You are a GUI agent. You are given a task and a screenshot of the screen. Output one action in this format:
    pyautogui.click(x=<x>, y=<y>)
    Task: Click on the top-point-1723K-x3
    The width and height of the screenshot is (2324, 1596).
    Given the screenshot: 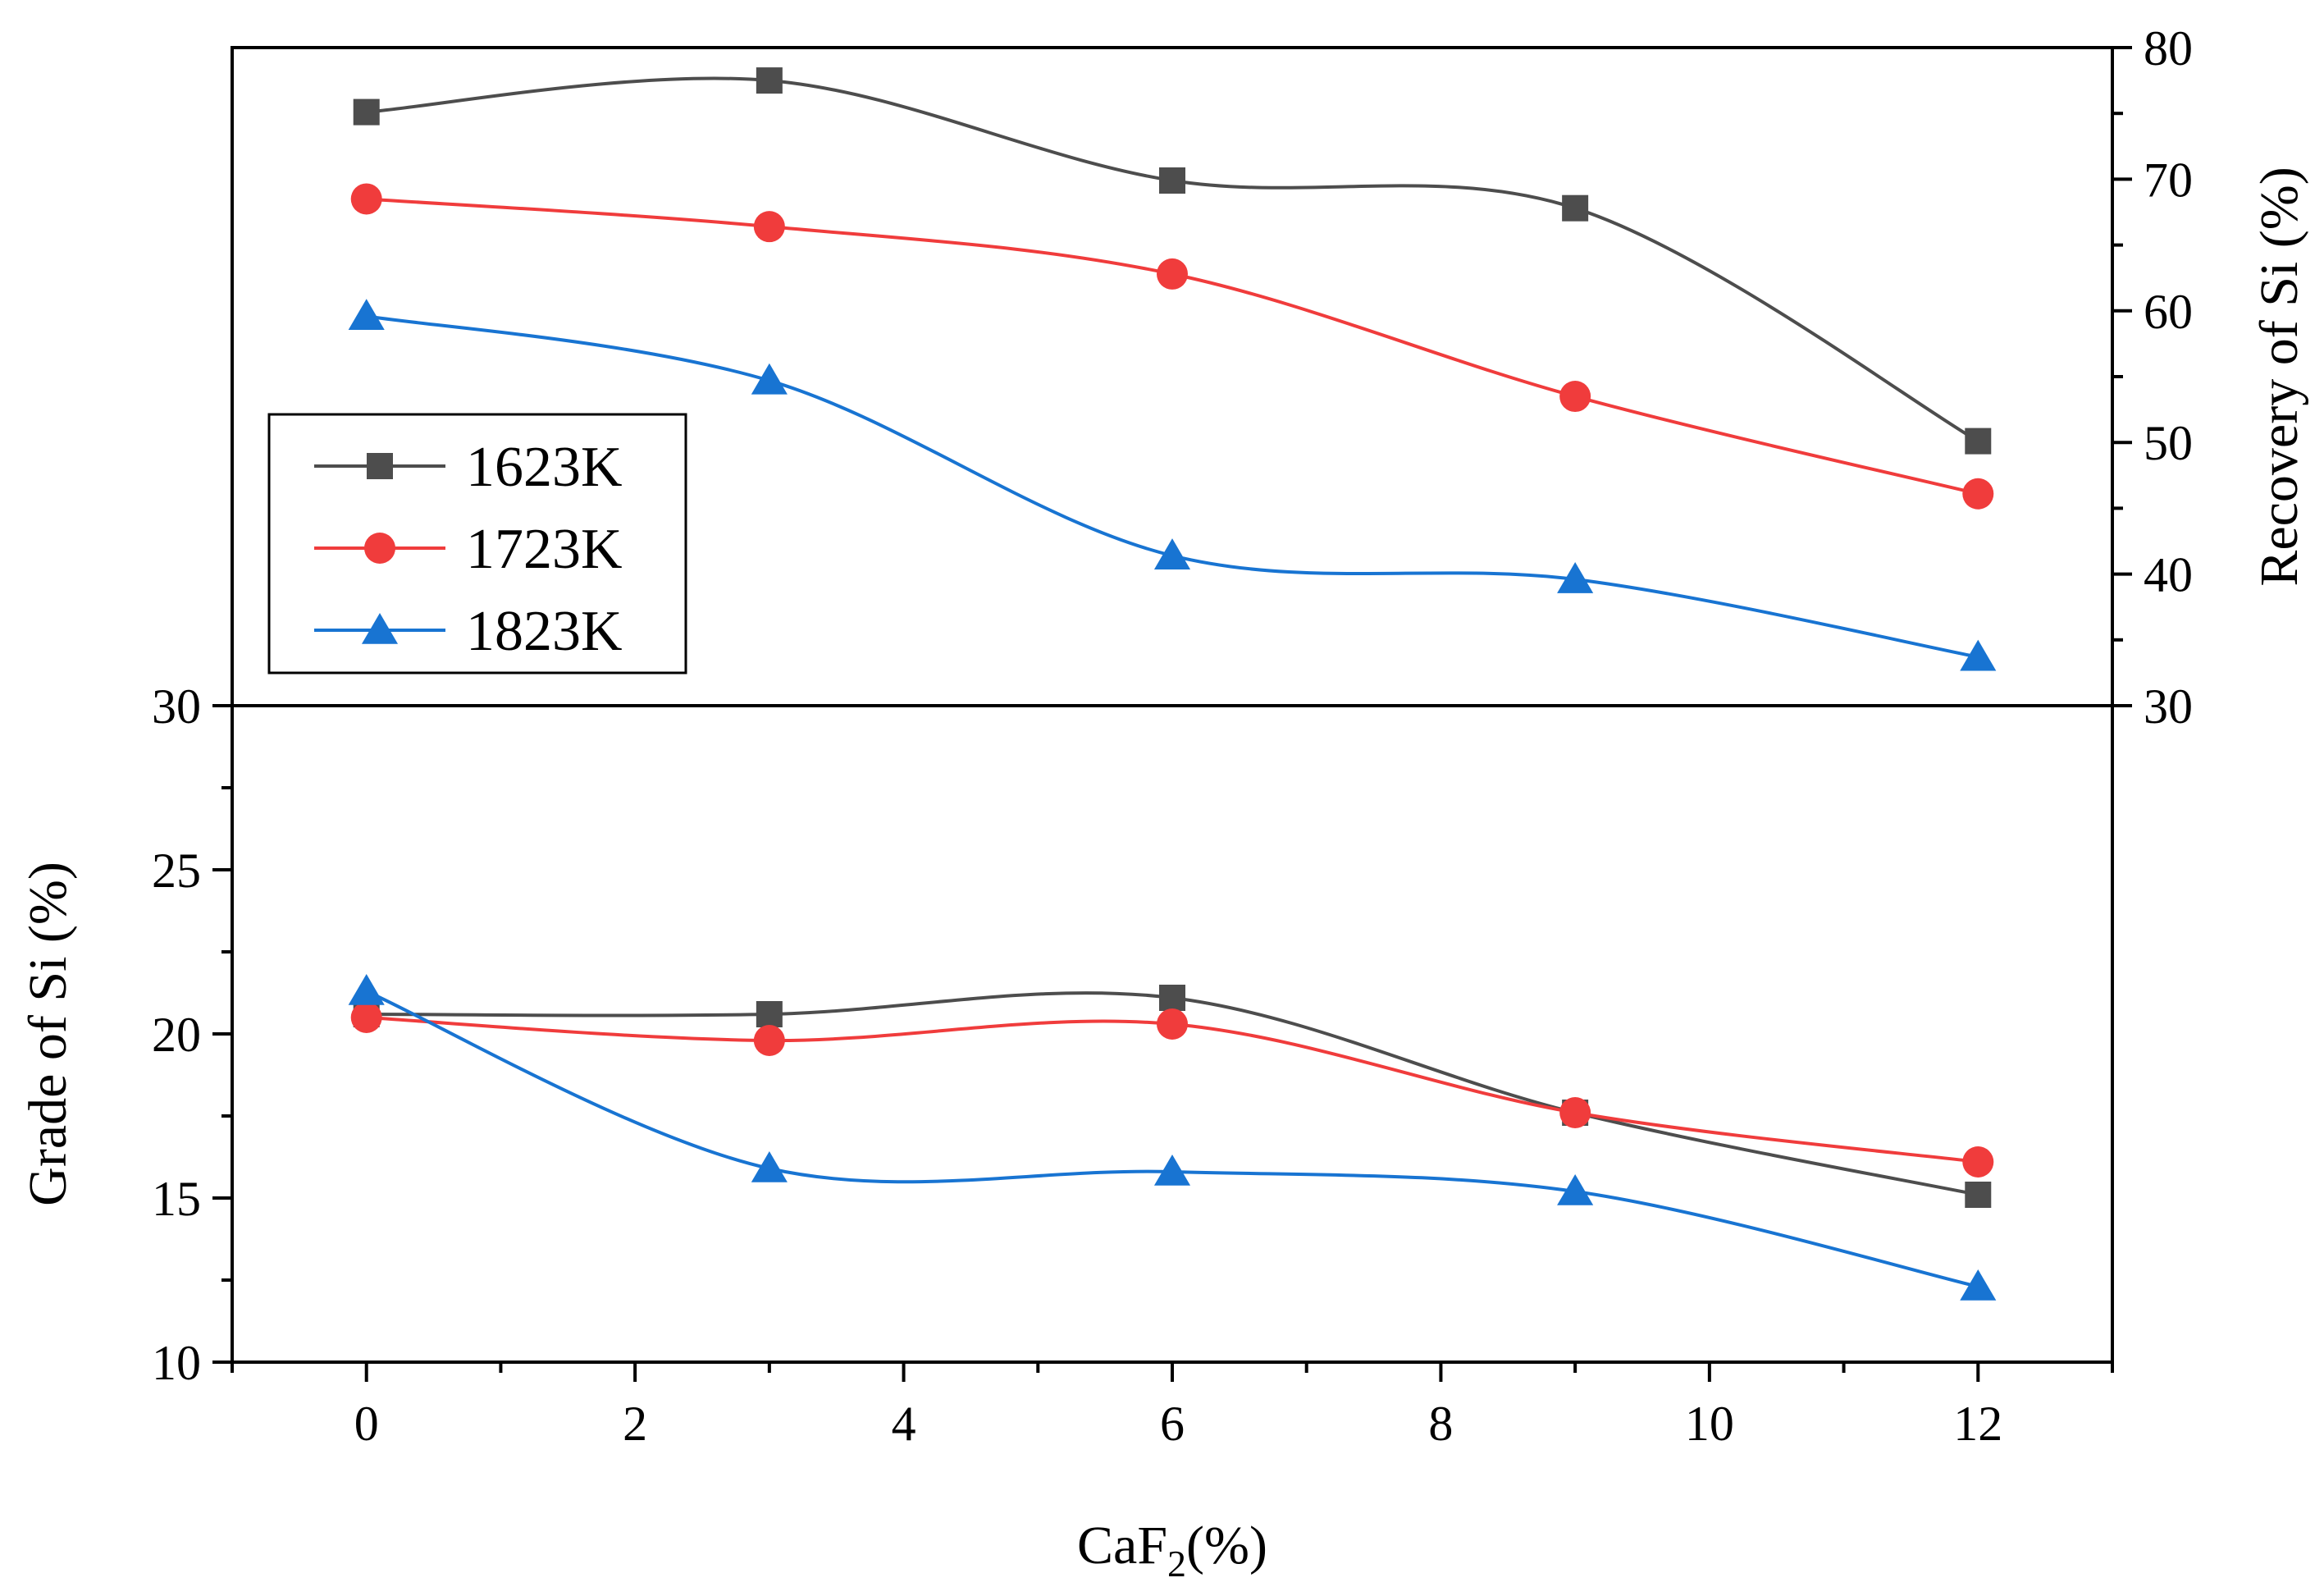 What is the action you would take?
    pyautogui.click(x=769, y=227)
    